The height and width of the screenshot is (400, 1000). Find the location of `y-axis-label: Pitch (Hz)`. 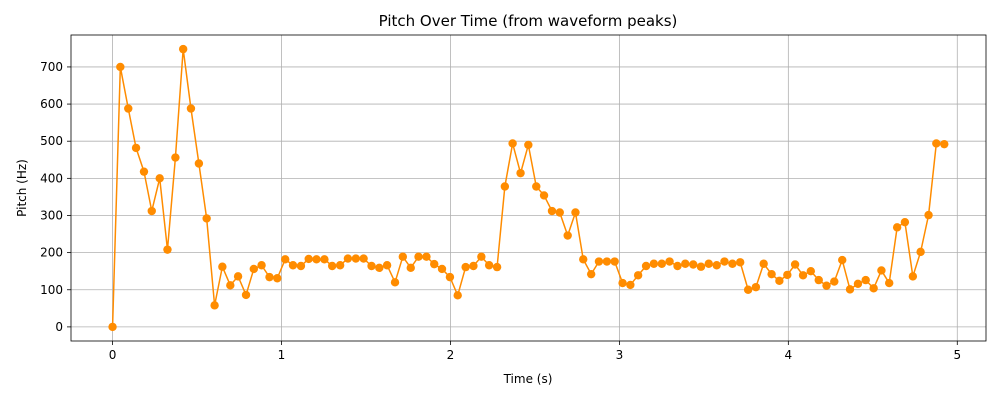

y-axis-label: Pitch (Hz) is located at coordinates (22, 188).